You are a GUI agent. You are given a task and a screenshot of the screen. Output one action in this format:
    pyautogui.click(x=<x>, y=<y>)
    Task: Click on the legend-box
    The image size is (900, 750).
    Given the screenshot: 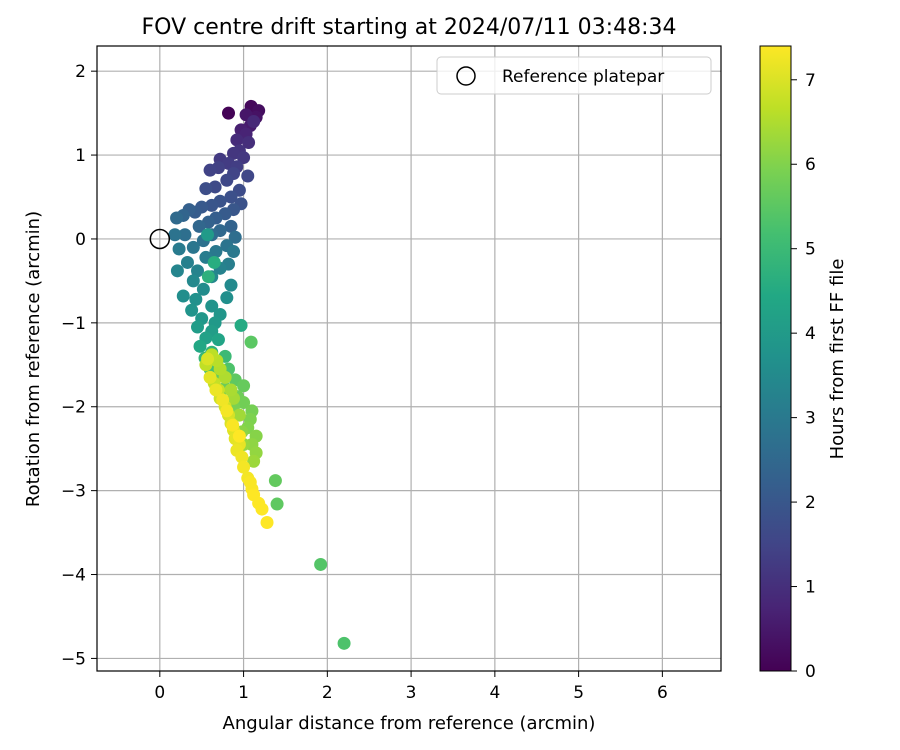 What is the action you would take?
    pyautogui.click(x=574, y=75)
    